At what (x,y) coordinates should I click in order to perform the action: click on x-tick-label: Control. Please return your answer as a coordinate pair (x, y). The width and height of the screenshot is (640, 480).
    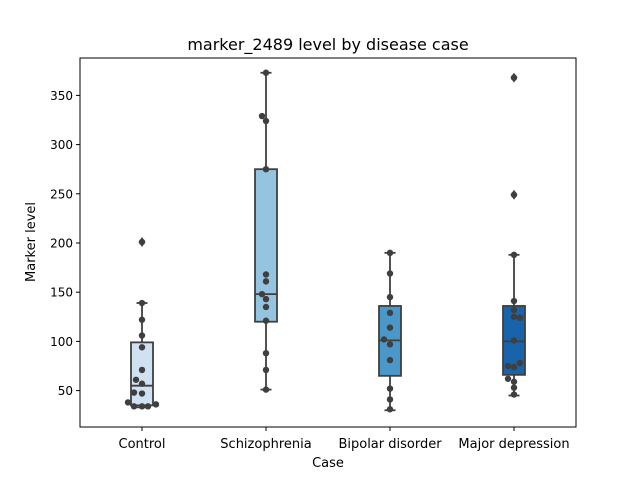
    Looking at the image, I should click on (142, 444).